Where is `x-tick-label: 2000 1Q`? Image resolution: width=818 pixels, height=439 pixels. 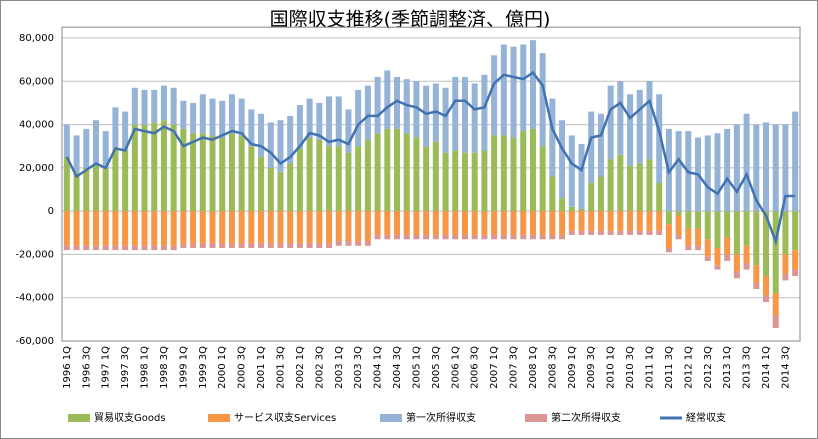
x-tick-label: 2000 1Q is located at coordinates (222, 367).